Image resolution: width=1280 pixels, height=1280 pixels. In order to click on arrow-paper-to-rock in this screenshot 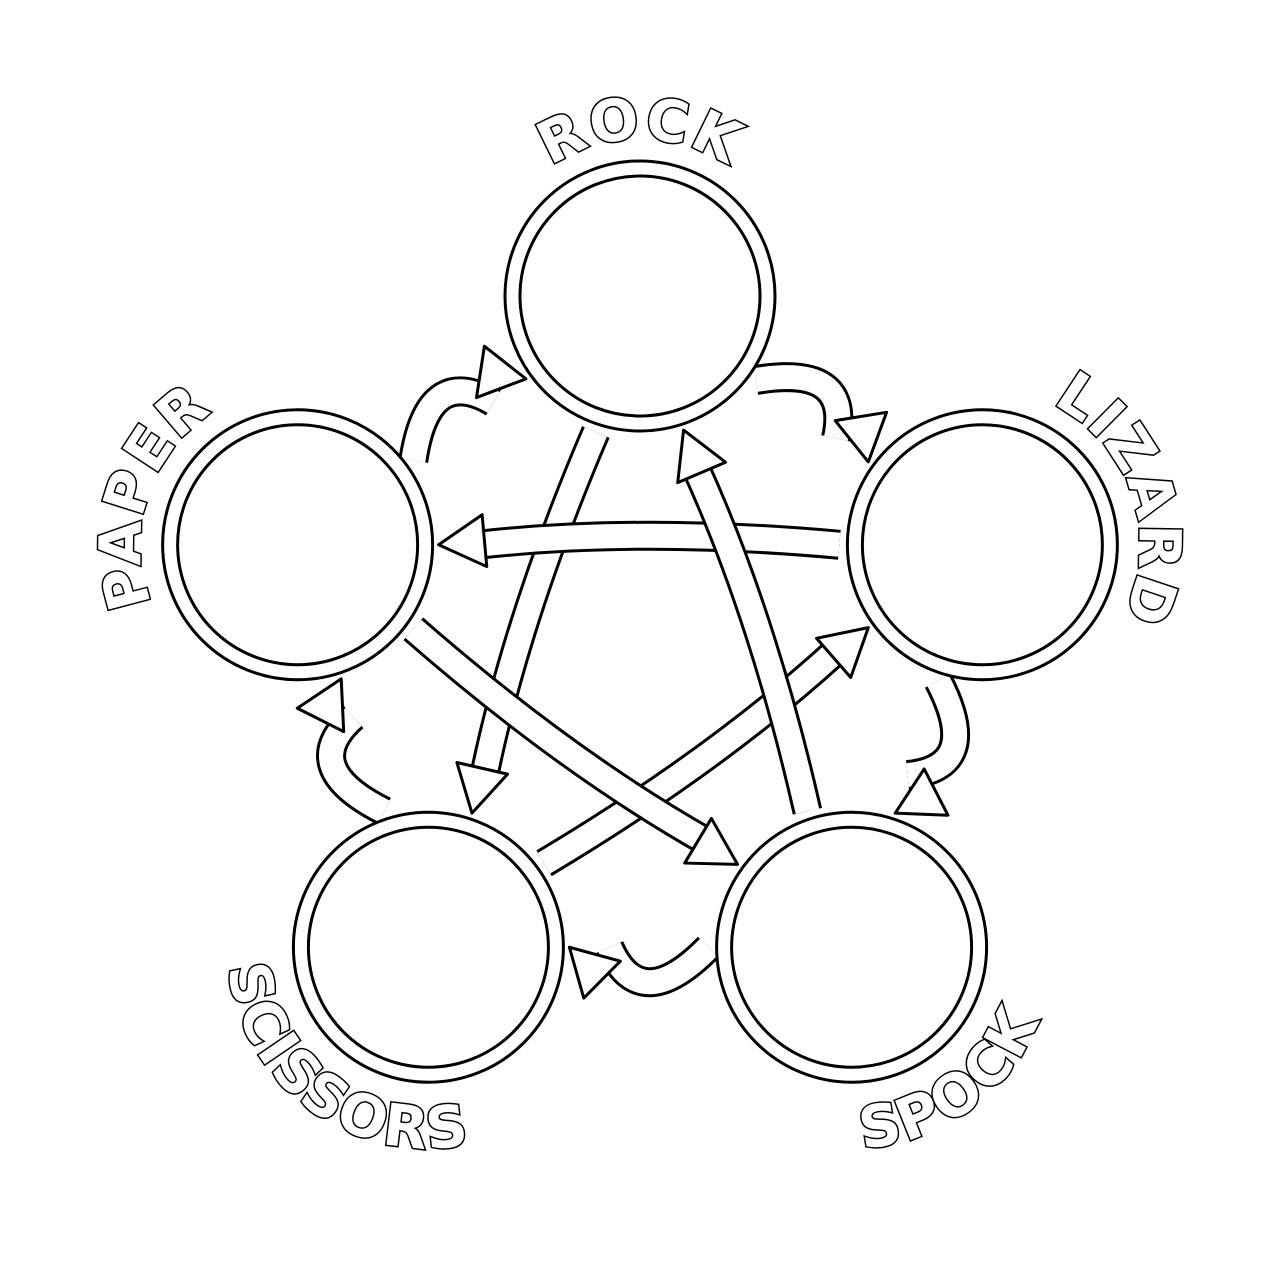, I will do `click(463, 404)`.